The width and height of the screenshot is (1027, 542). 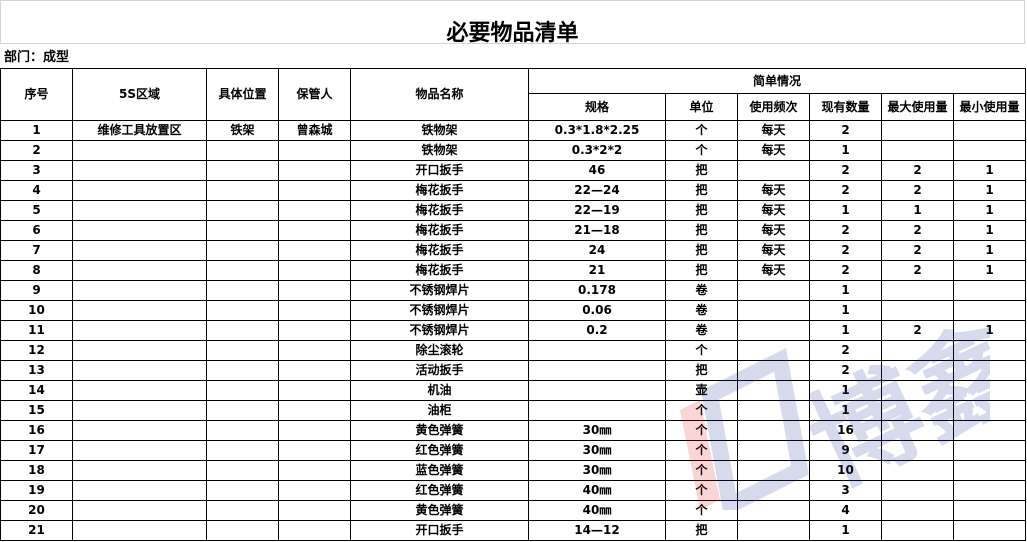 I want to click on cell-no: 19, so click(x=36, y=490).